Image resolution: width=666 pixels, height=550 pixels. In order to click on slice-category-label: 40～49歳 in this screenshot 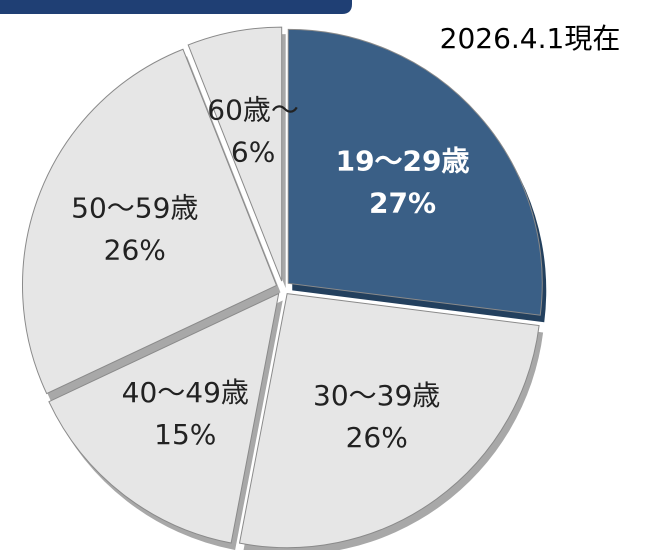, I will do `click(185, 392)`.